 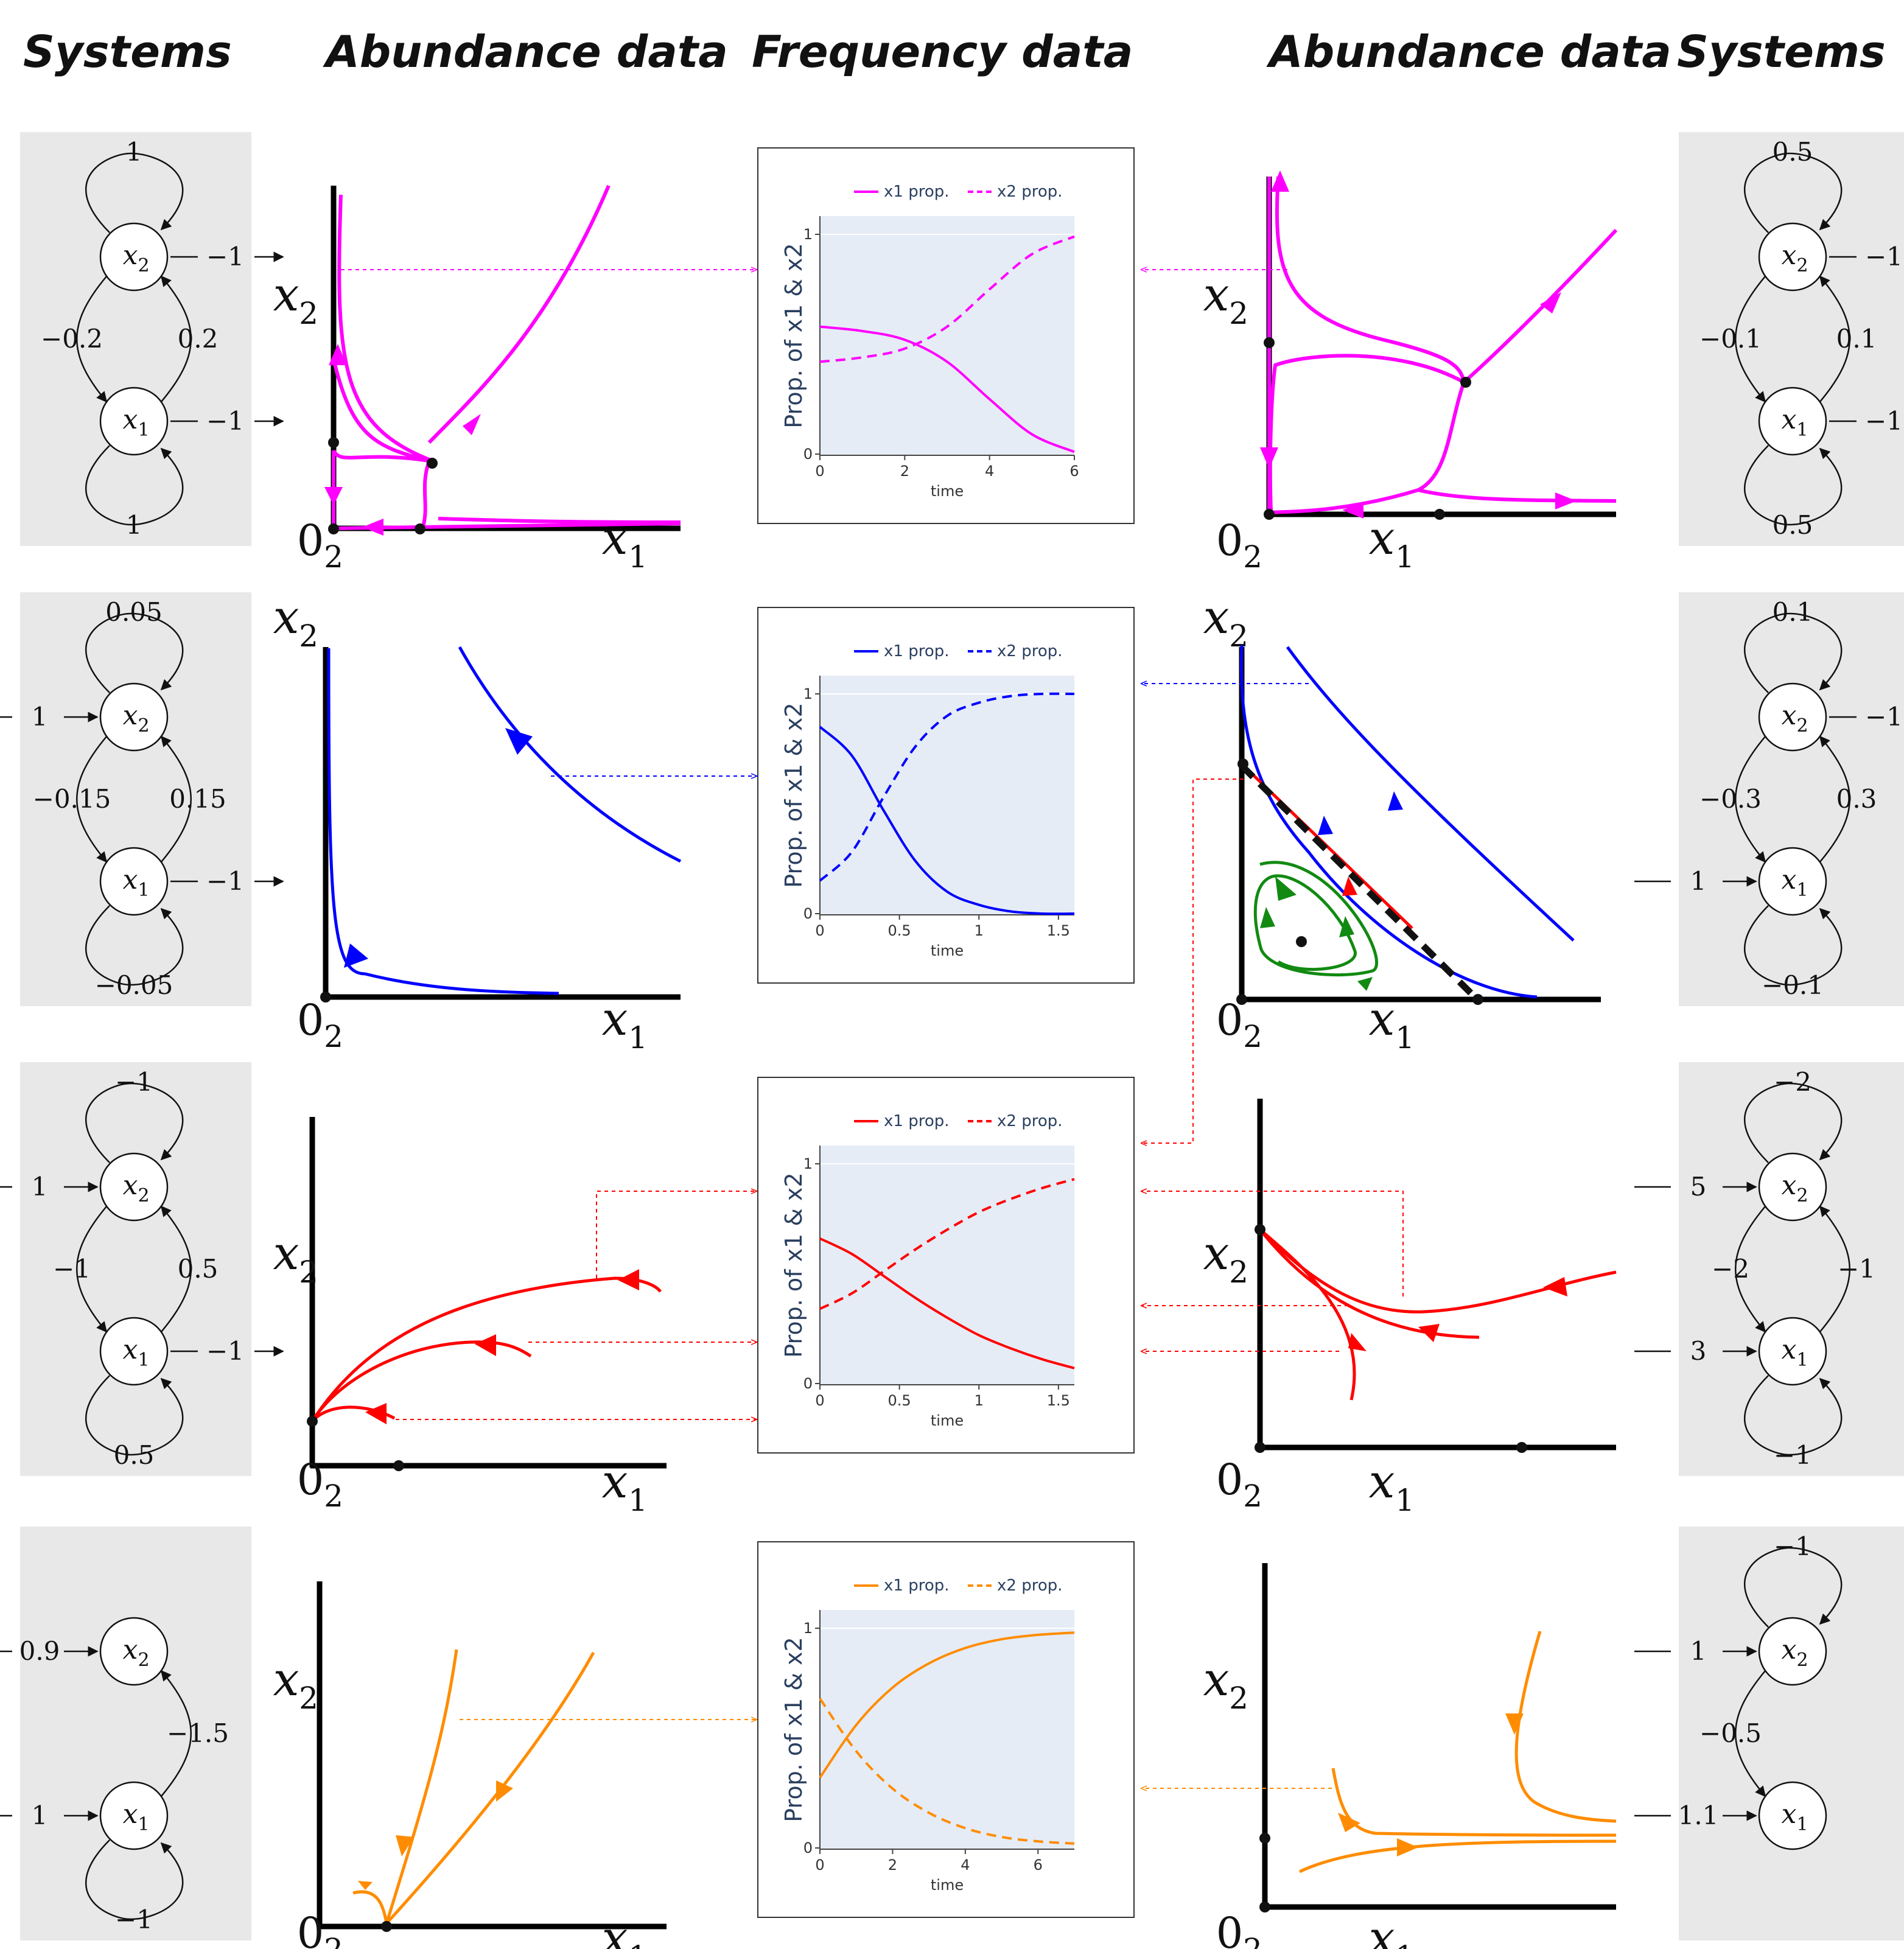 I want to click on connector-row3-left-a, so click(x=676, y=1234).